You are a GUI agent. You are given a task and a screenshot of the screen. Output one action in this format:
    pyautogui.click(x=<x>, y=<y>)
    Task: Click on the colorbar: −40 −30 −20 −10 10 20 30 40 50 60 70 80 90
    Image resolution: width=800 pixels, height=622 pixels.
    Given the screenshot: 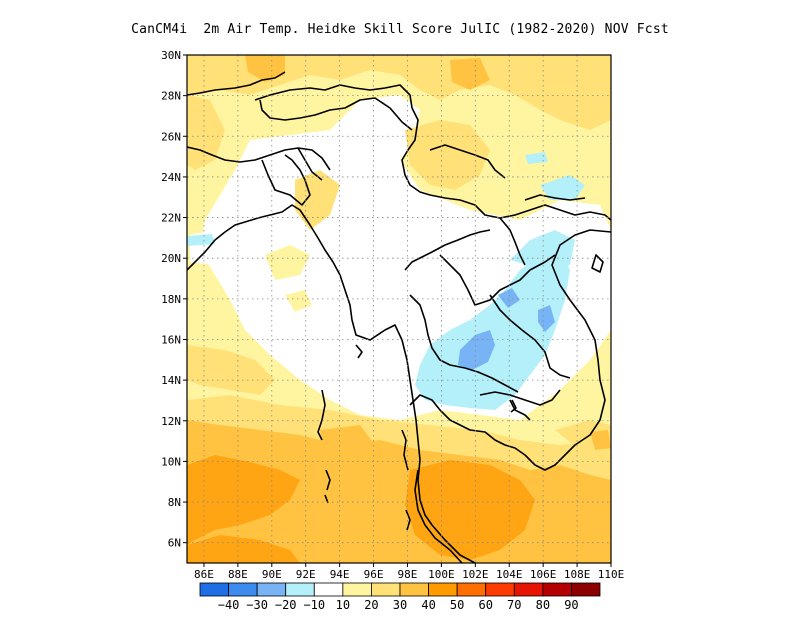 What is the action you would take?
    pyautogui.click(x=400, y=597)
    